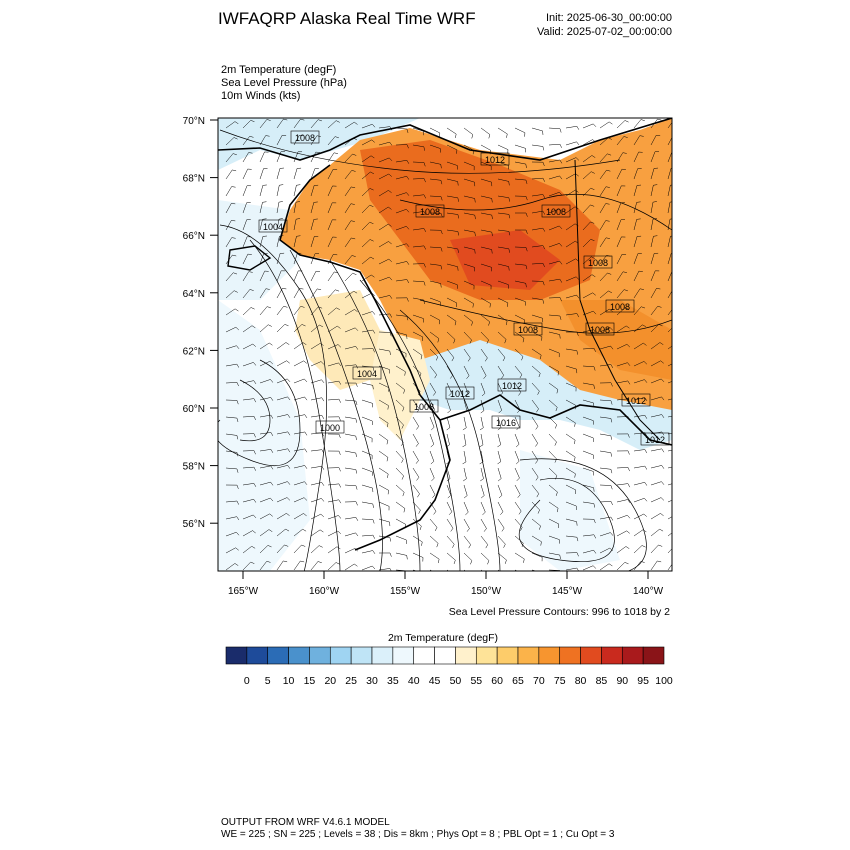 The height and width of the screenshot is (850, 850). I want to click on colorbar-label: 100, so click(664, 681).